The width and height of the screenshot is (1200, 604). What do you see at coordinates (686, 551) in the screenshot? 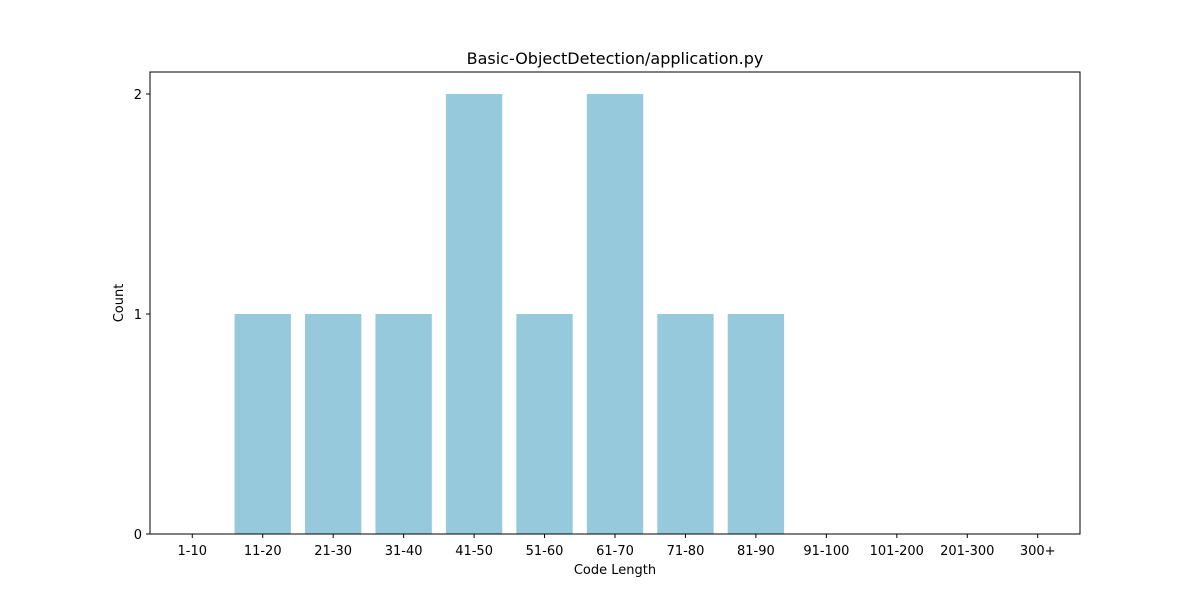
I see `x-tick-label: 71-80` at bounding box center [686, 551].